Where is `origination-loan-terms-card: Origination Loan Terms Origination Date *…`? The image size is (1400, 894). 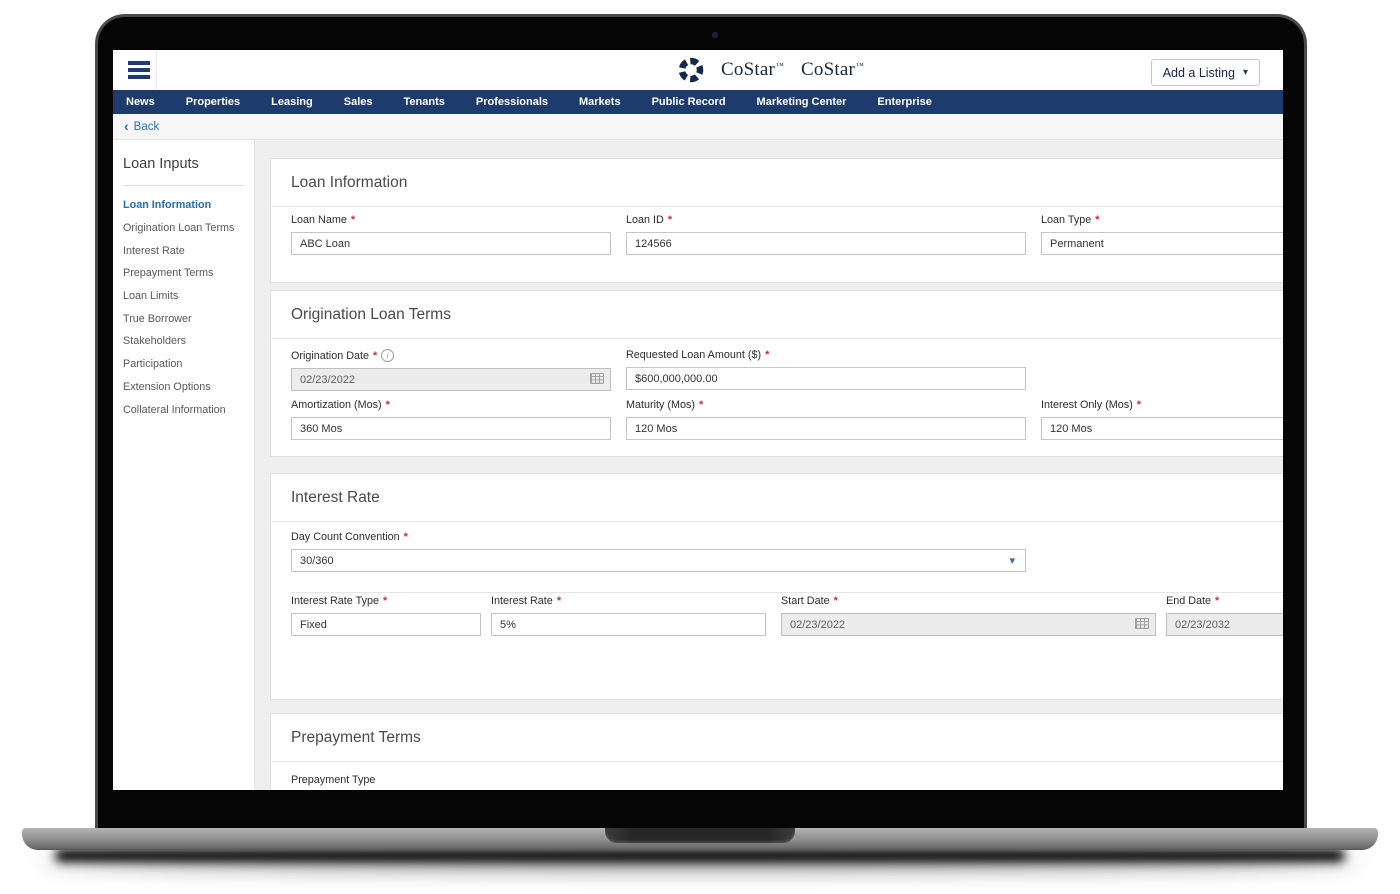 origination-loan-terms-card: Origination Loan Terms Origination Date *… is located at coordinates (776, 373).